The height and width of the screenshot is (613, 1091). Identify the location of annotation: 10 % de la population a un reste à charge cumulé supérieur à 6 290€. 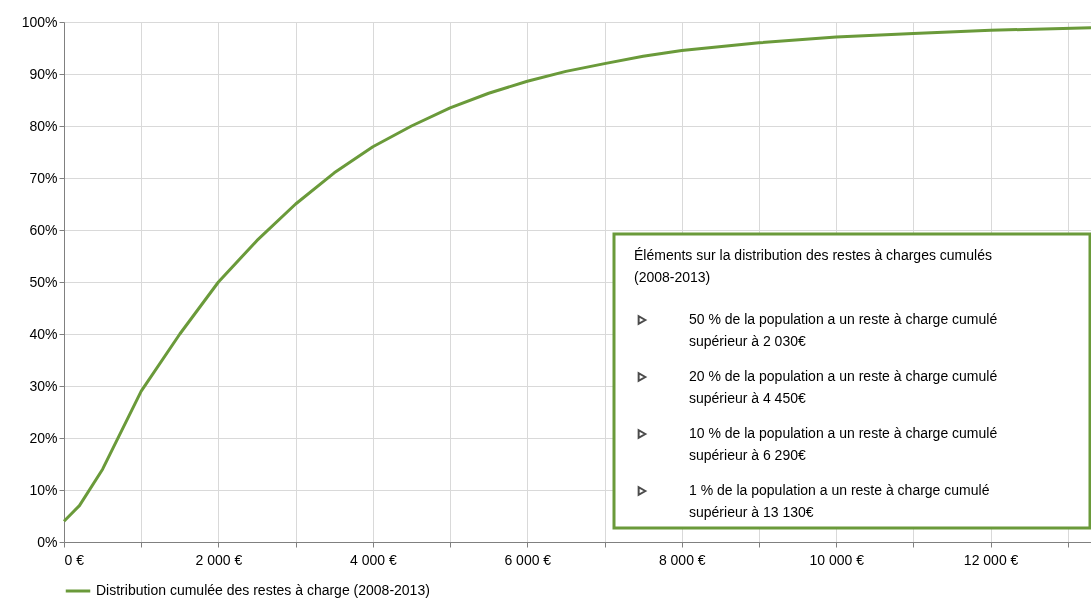
(843, 444).